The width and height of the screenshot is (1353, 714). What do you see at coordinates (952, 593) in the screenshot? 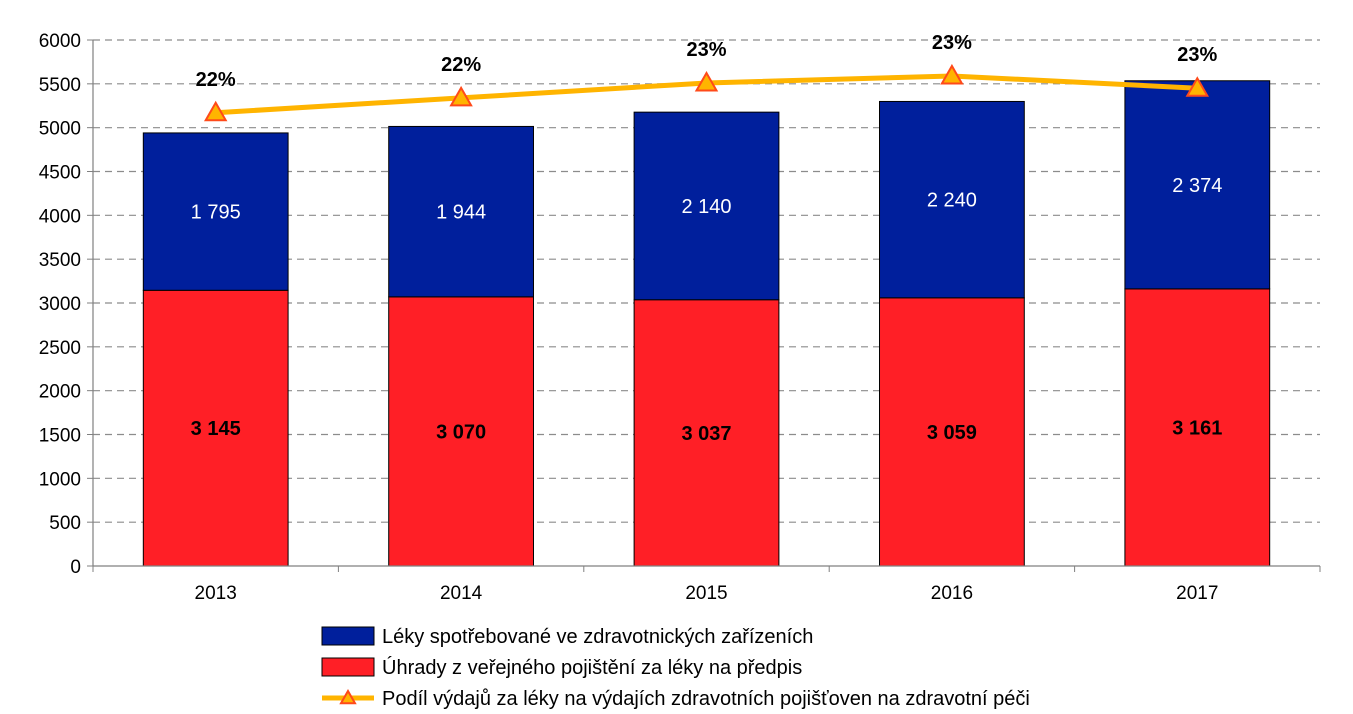
I see `x-tick-label: 2016` at bounding box center [952, 593].